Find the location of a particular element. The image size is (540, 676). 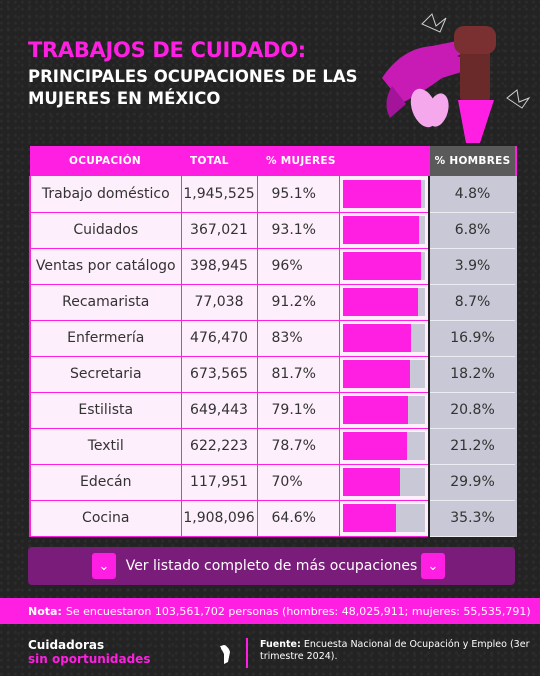

header-men: % HOMBRES is located at coordinates (473, 161).